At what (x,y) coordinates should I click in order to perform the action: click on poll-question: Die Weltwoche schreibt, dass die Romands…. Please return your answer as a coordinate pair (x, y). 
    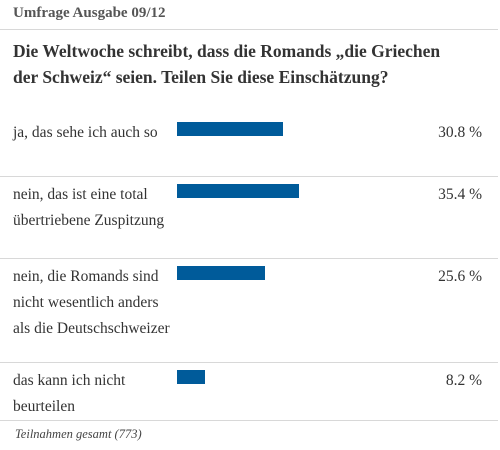
    Looking at the image, I should click on (227, 64).